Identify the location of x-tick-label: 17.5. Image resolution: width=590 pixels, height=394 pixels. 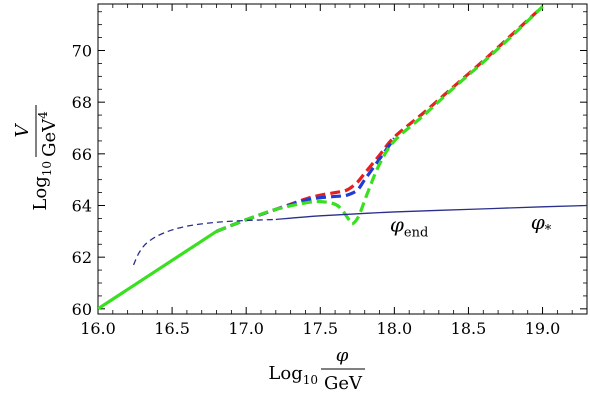
(320, 328).